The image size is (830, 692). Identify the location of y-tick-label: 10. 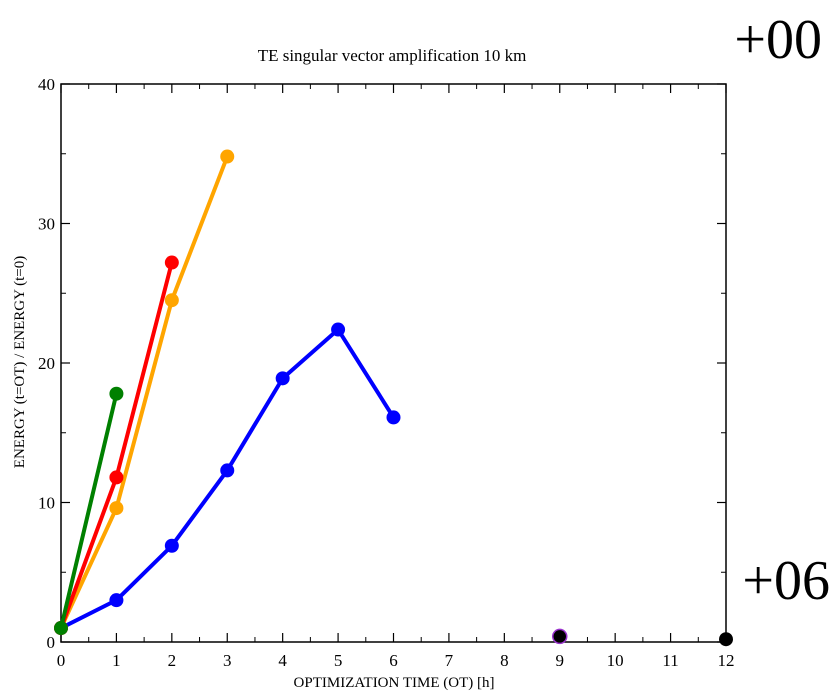
(46, 503).